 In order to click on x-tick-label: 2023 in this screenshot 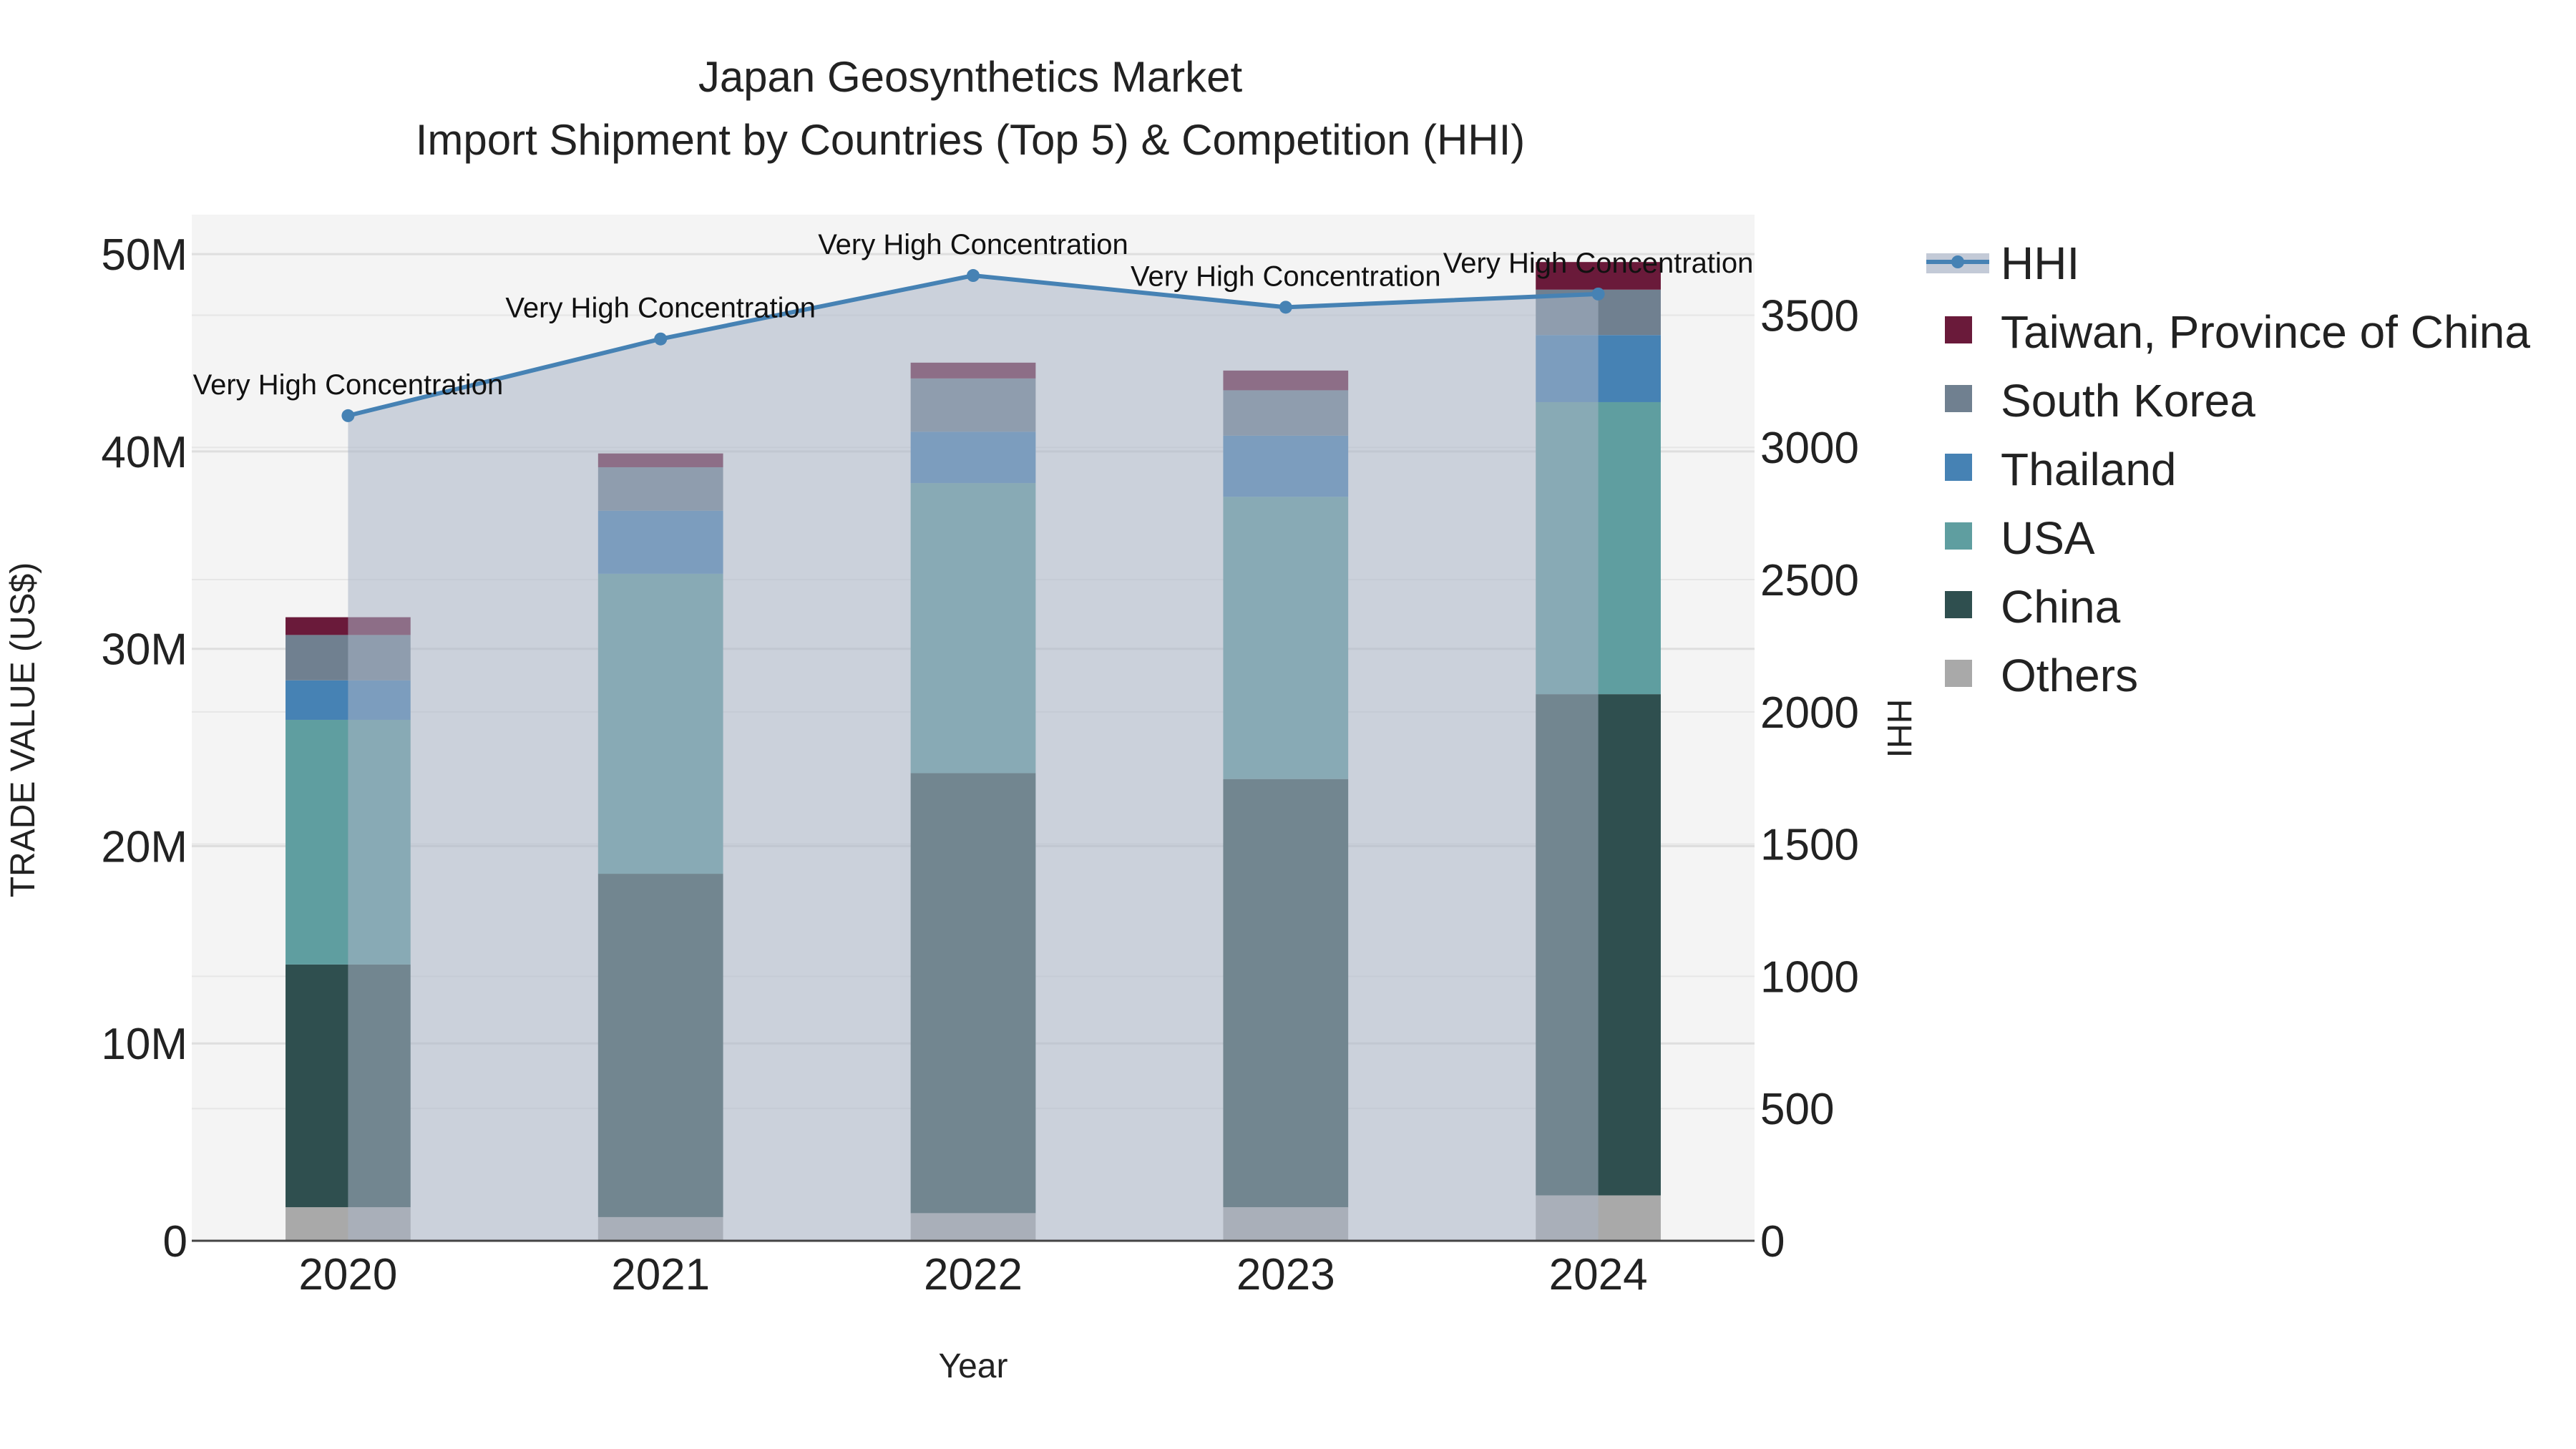, I will do `click(1285, 1274)`.